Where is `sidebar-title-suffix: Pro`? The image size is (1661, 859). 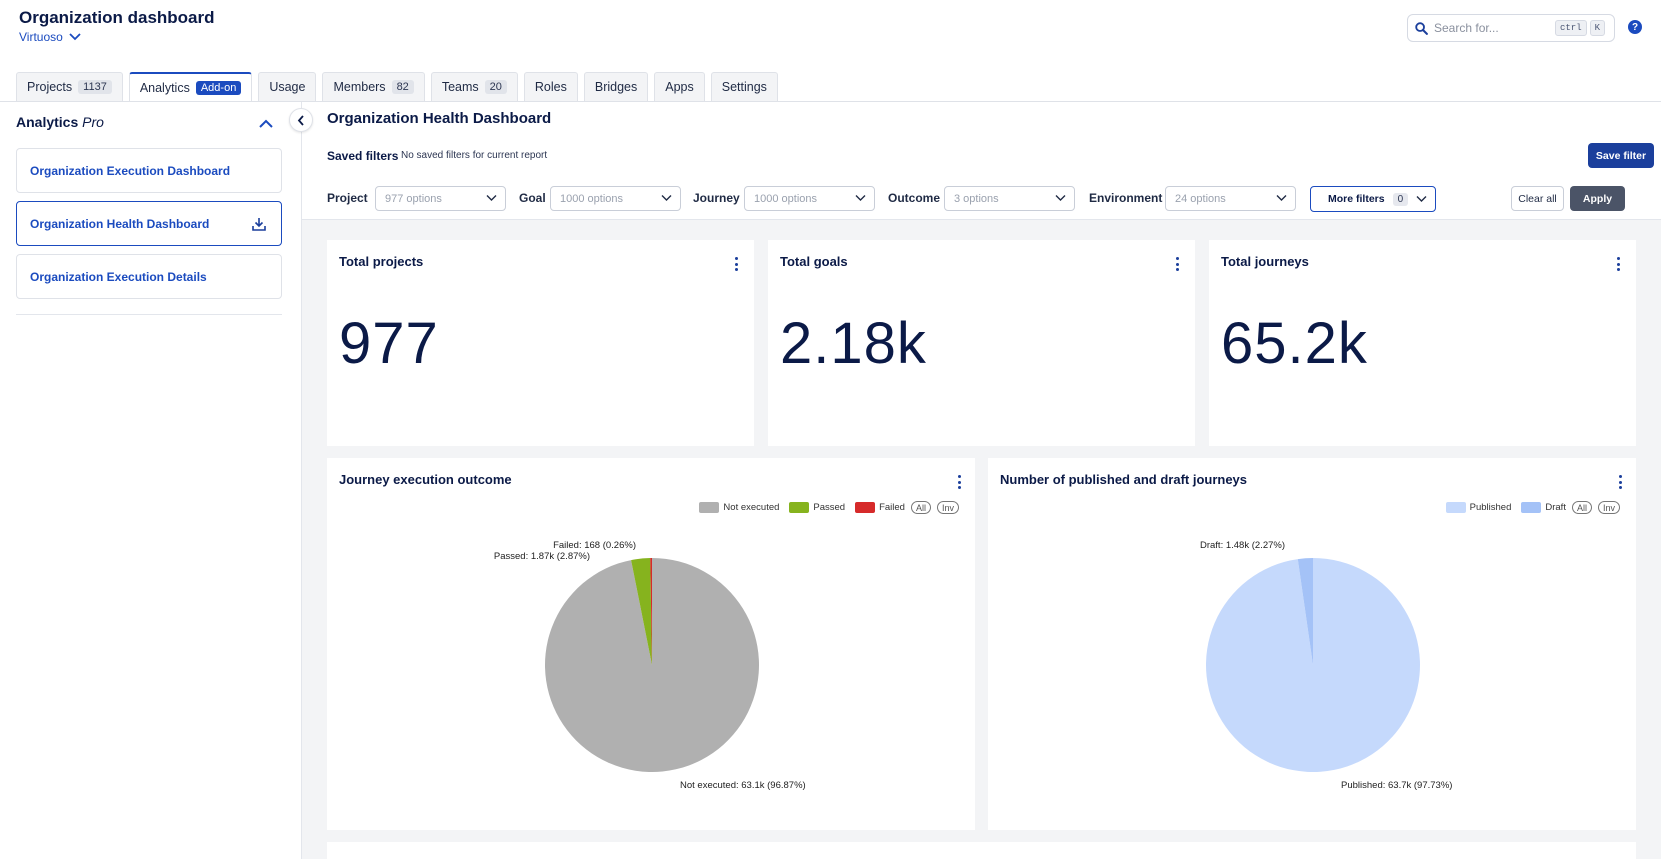
sidebar-title-suffix: Pro is located at coordinates (93, 122).